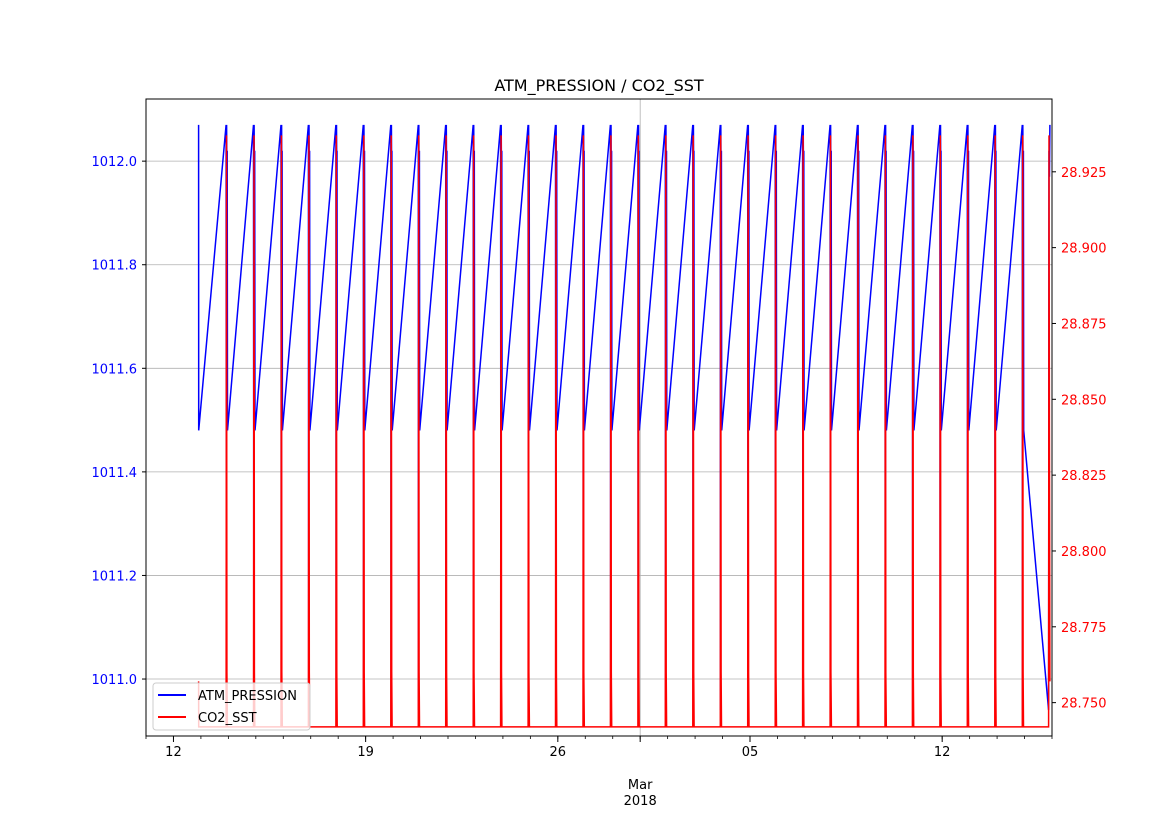  I want to click on y-left-tick-label: 1011.6, so click(115, 369).